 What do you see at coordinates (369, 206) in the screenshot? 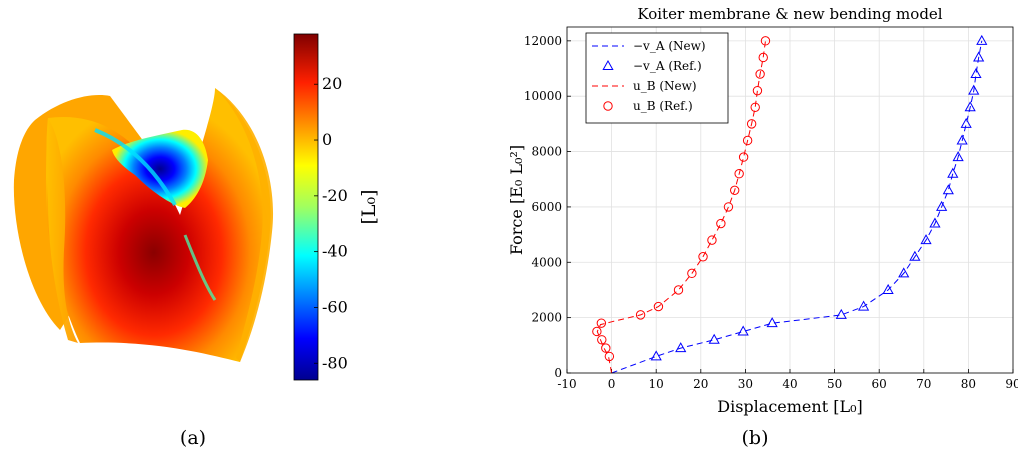
I see `colorbar-label: [L₀]` at bounding box center [369, 206].